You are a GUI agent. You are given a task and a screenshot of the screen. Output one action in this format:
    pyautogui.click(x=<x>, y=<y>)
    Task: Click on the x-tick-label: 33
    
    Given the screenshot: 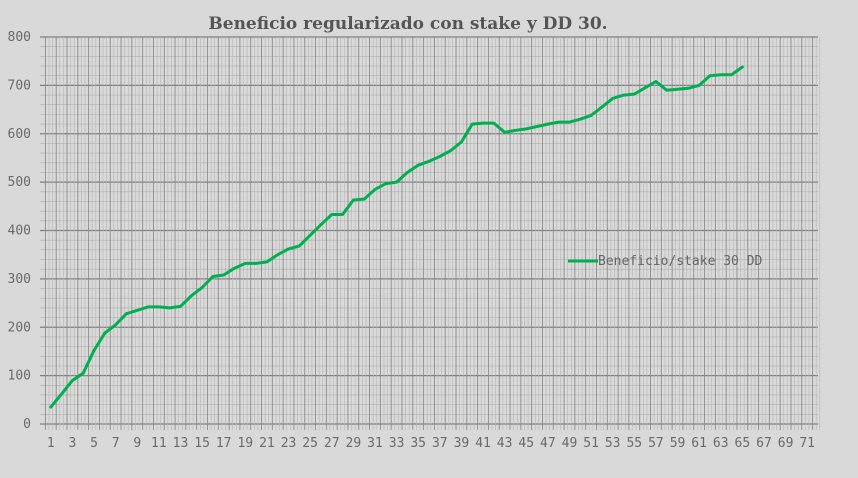 What is the action you would take?
    pyautogui.click(x=397, y=443)
    